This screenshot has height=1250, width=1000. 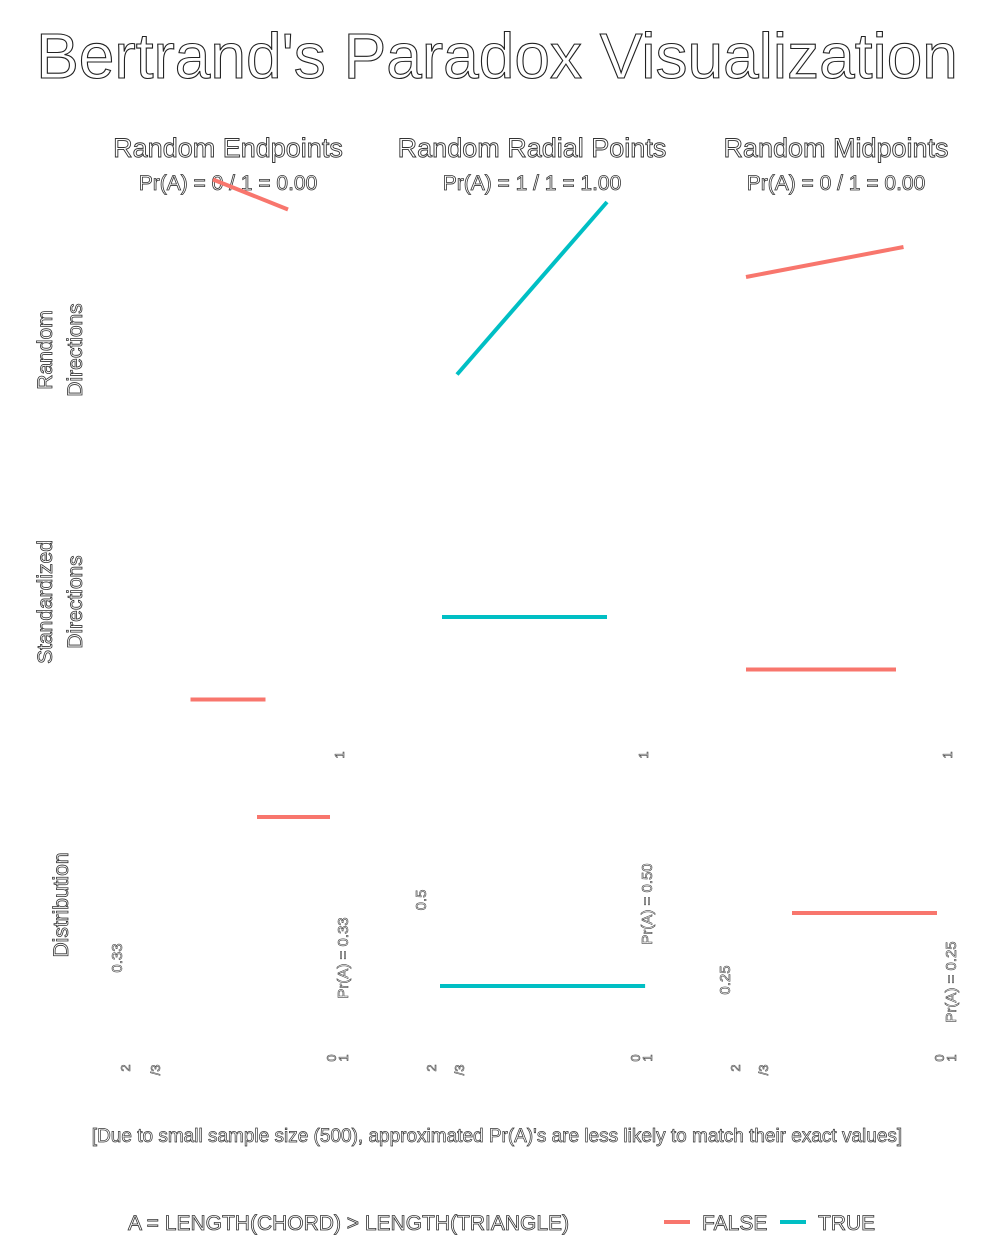 What do you see at coordinates (846, 1223) in the screenshot?
I see `legend-label-true: TRUE` at bounding box center [846, 1223].